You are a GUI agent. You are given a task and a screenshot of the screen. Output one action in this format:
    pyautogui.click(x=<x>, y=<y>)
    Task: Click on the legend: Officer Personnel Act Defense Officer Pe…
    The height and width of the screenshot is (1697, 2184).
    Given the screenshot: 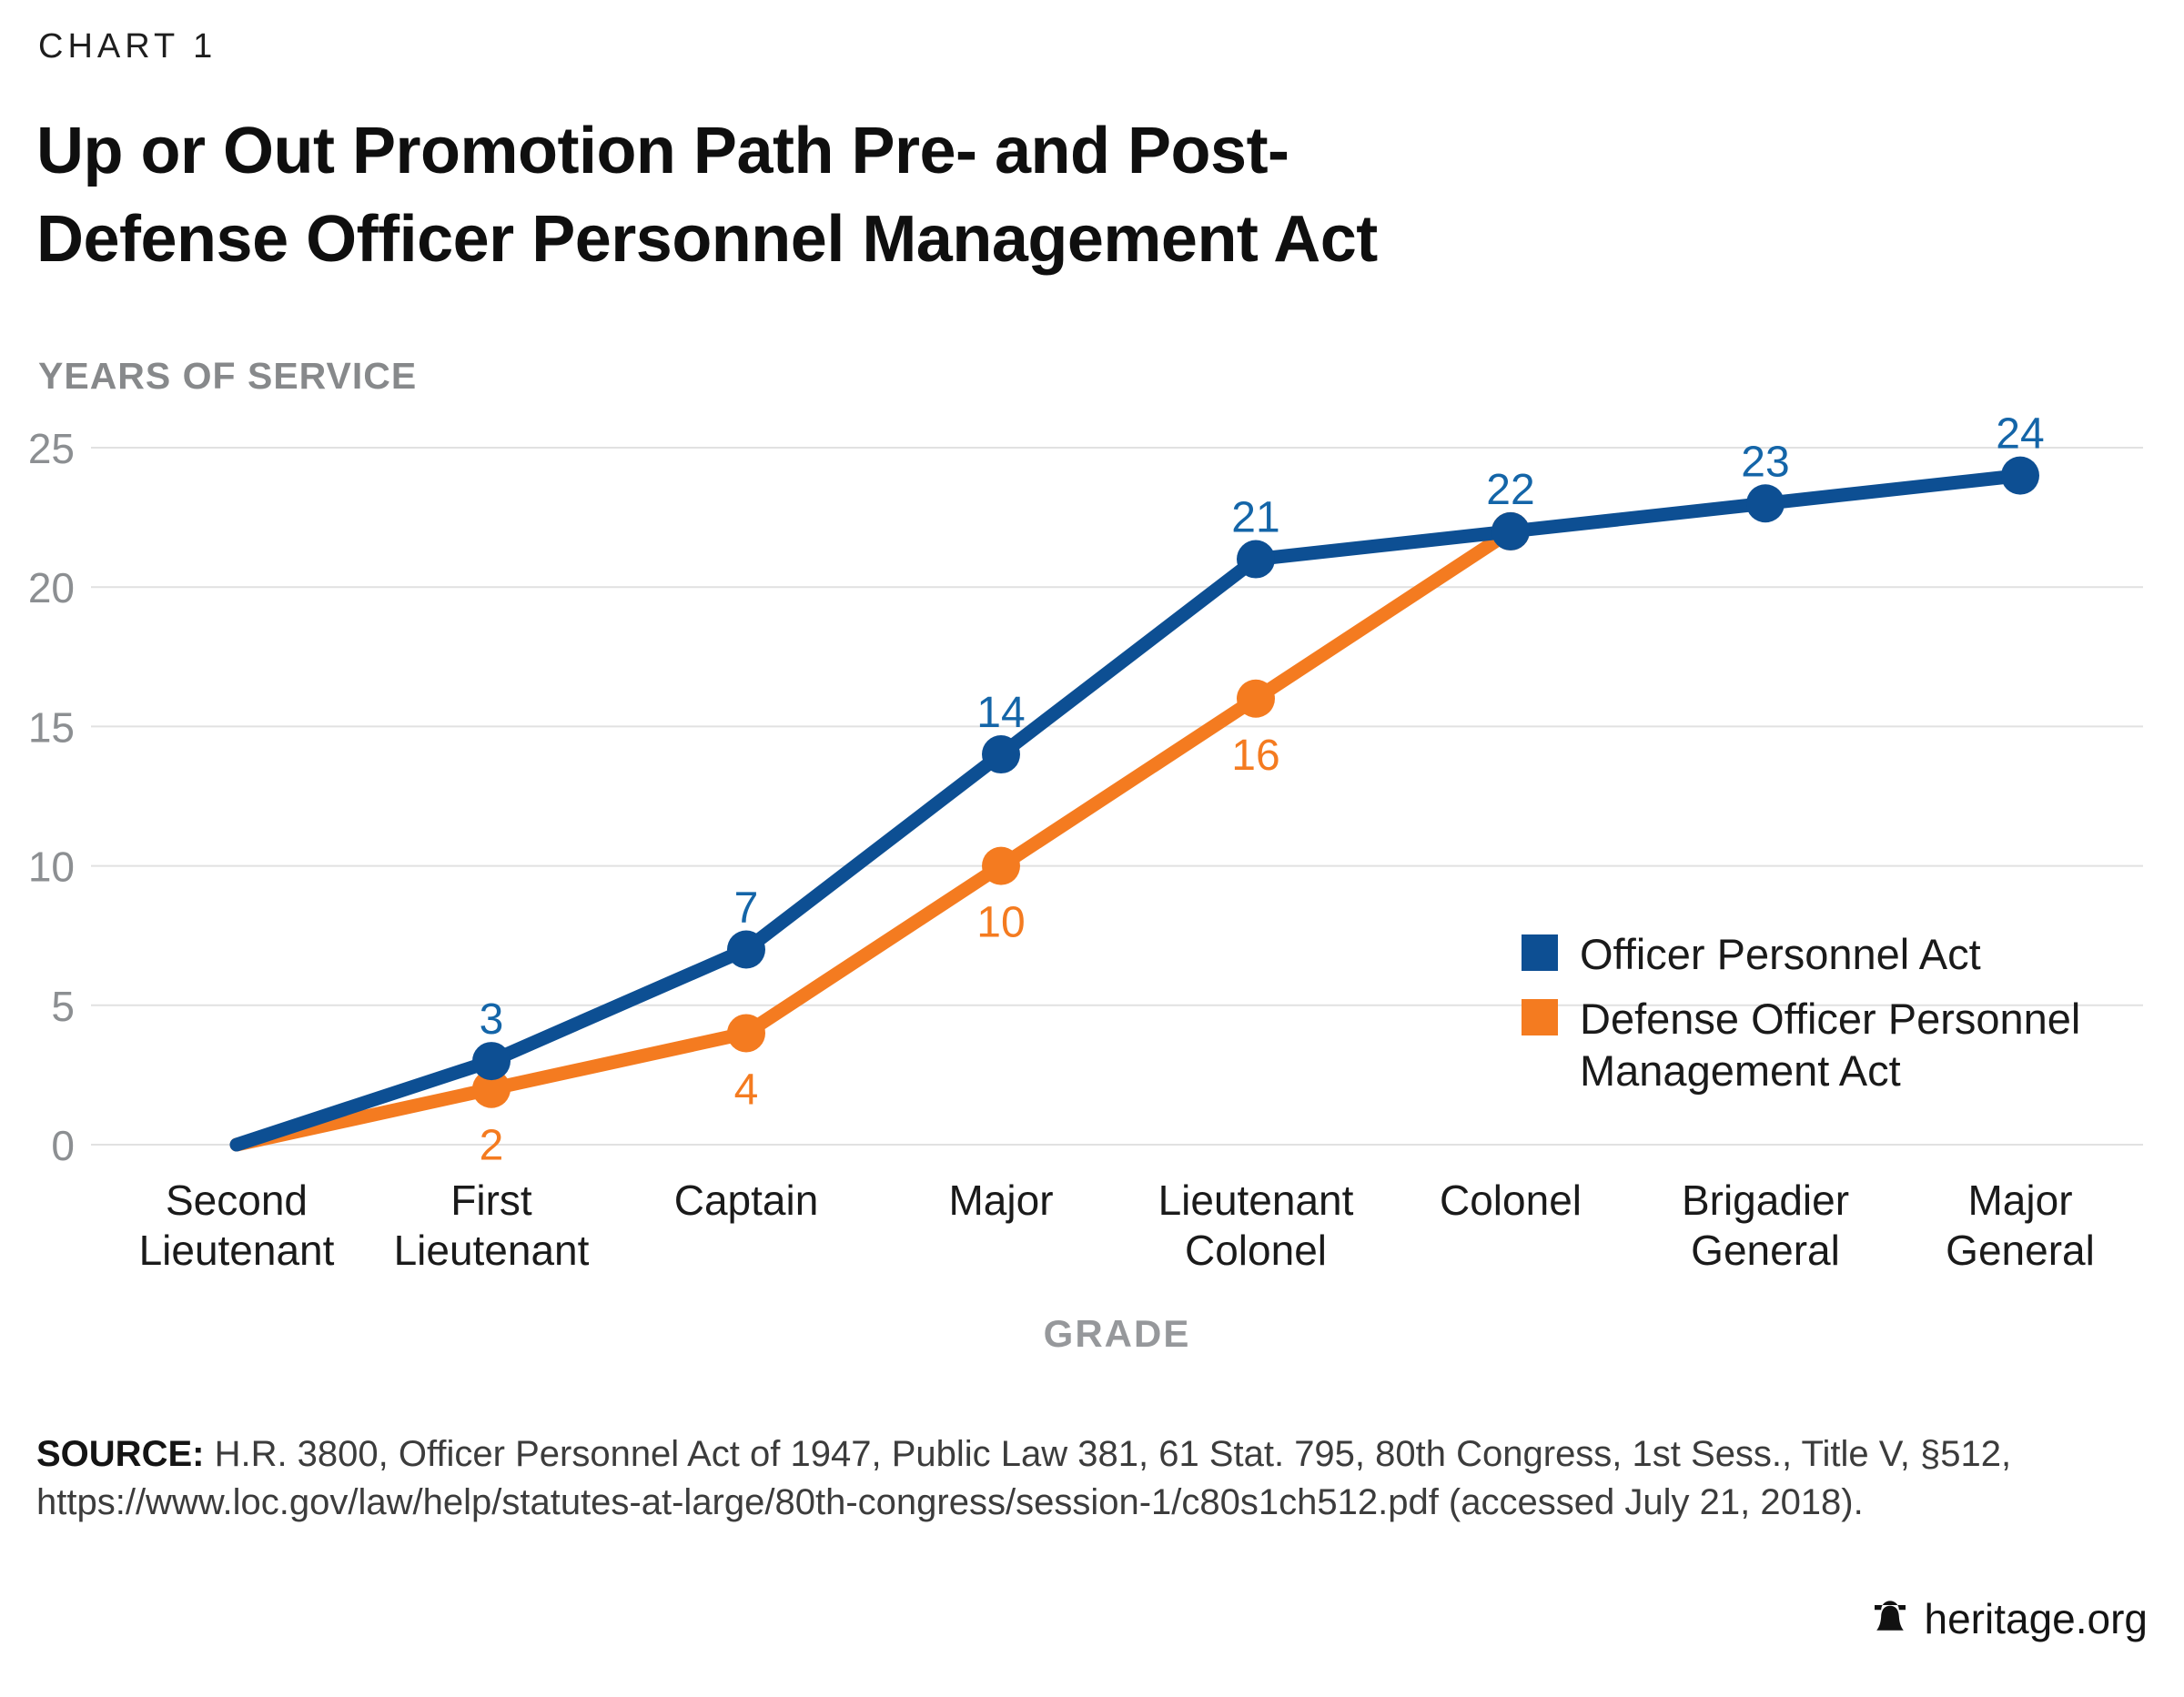 What is the action you would take?
    pyautogui.click(x=1801, y=1018)
    